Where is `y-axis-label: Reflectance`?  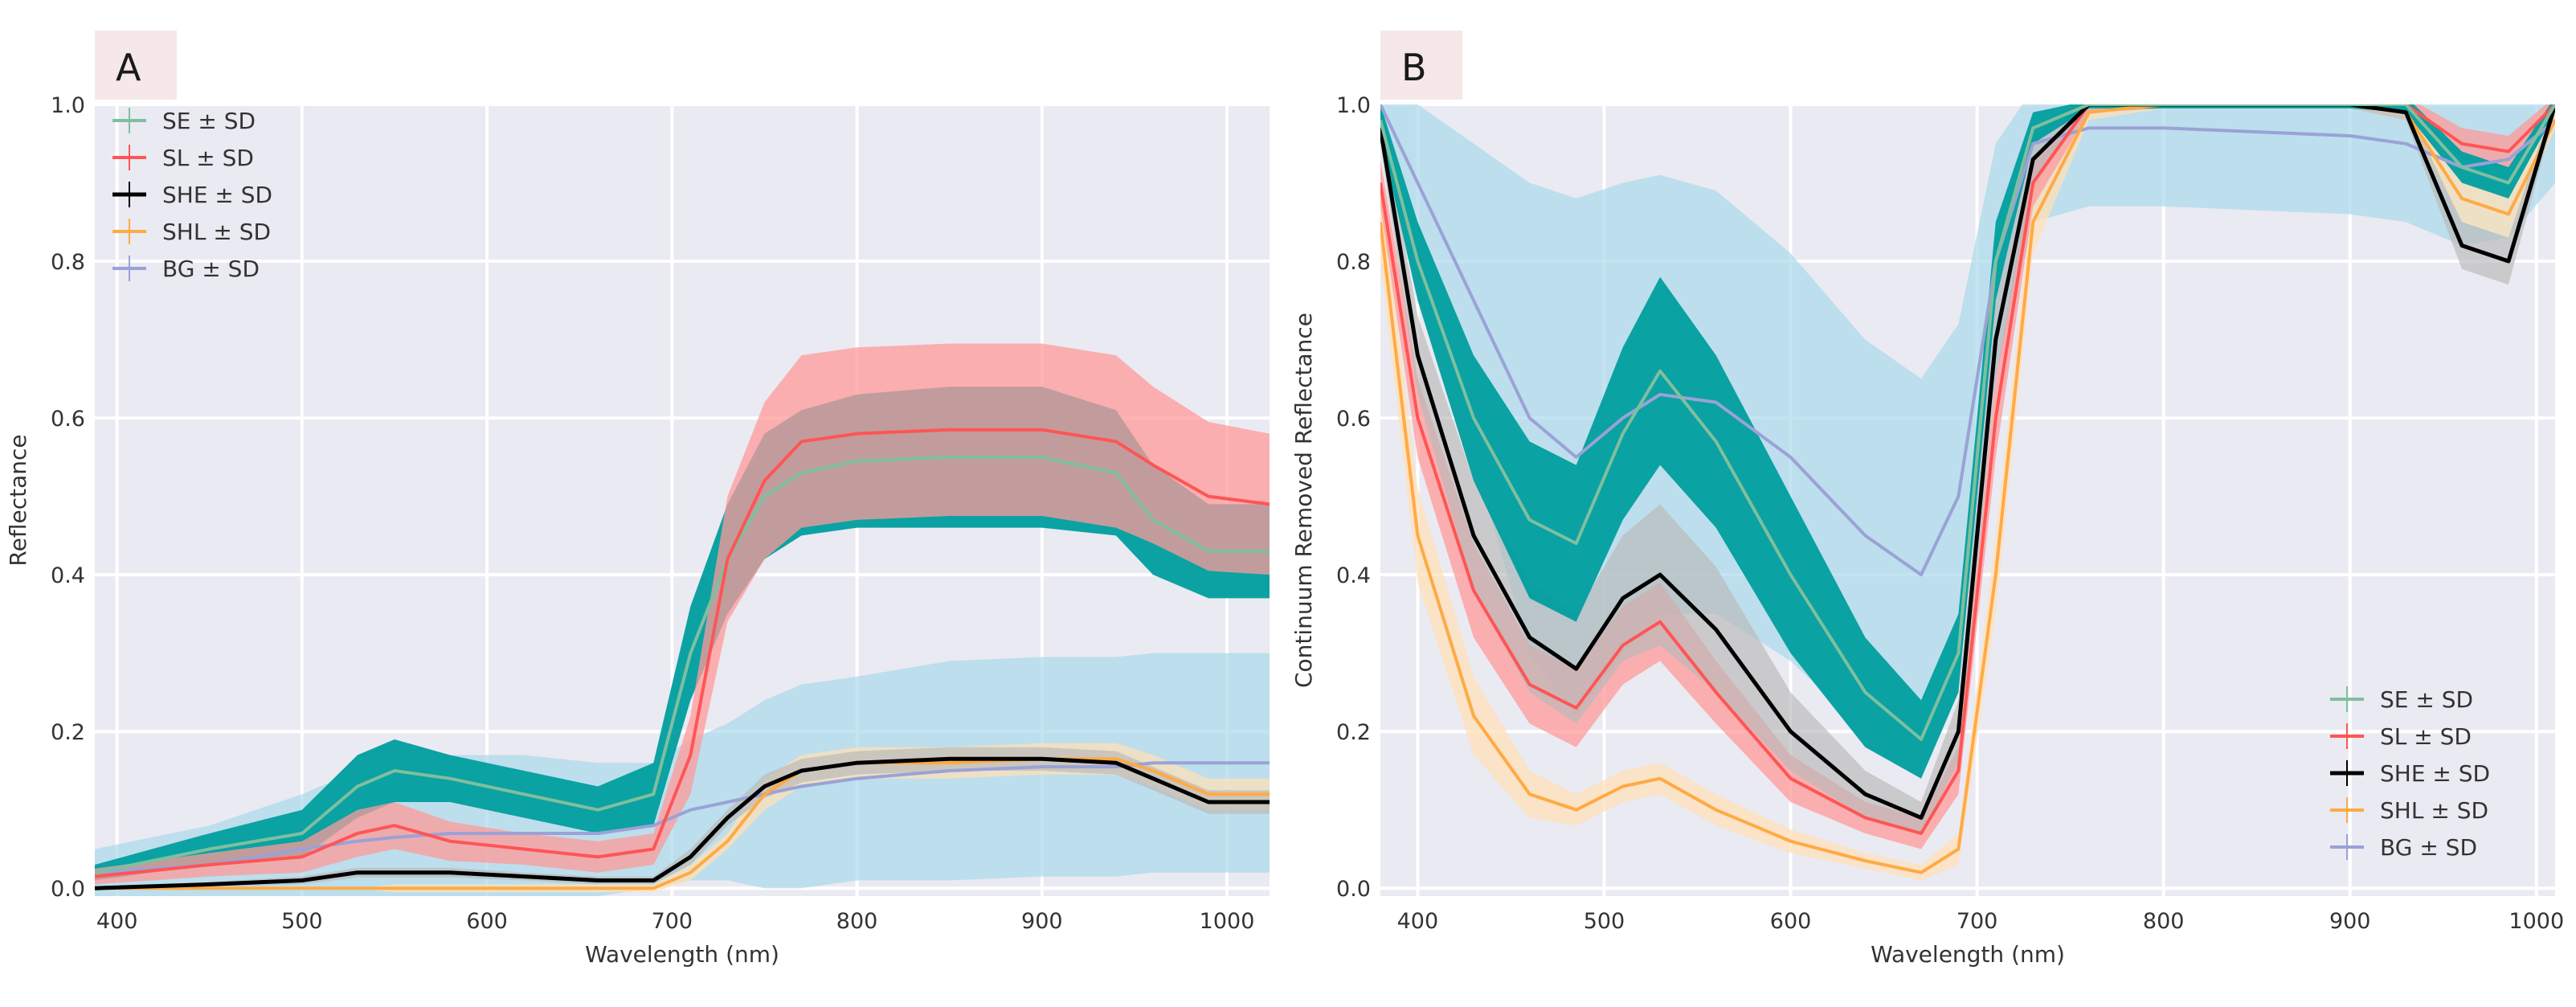 y-axis-label: Reflectance is located at coordinates (18, 500).